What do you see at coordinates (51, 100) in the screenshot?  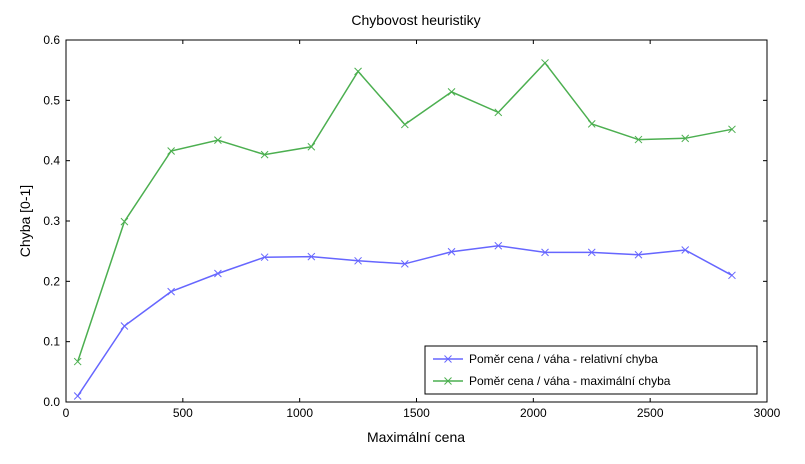 I see `y-tick-label: 0.5` at bounding box center [51, 100].